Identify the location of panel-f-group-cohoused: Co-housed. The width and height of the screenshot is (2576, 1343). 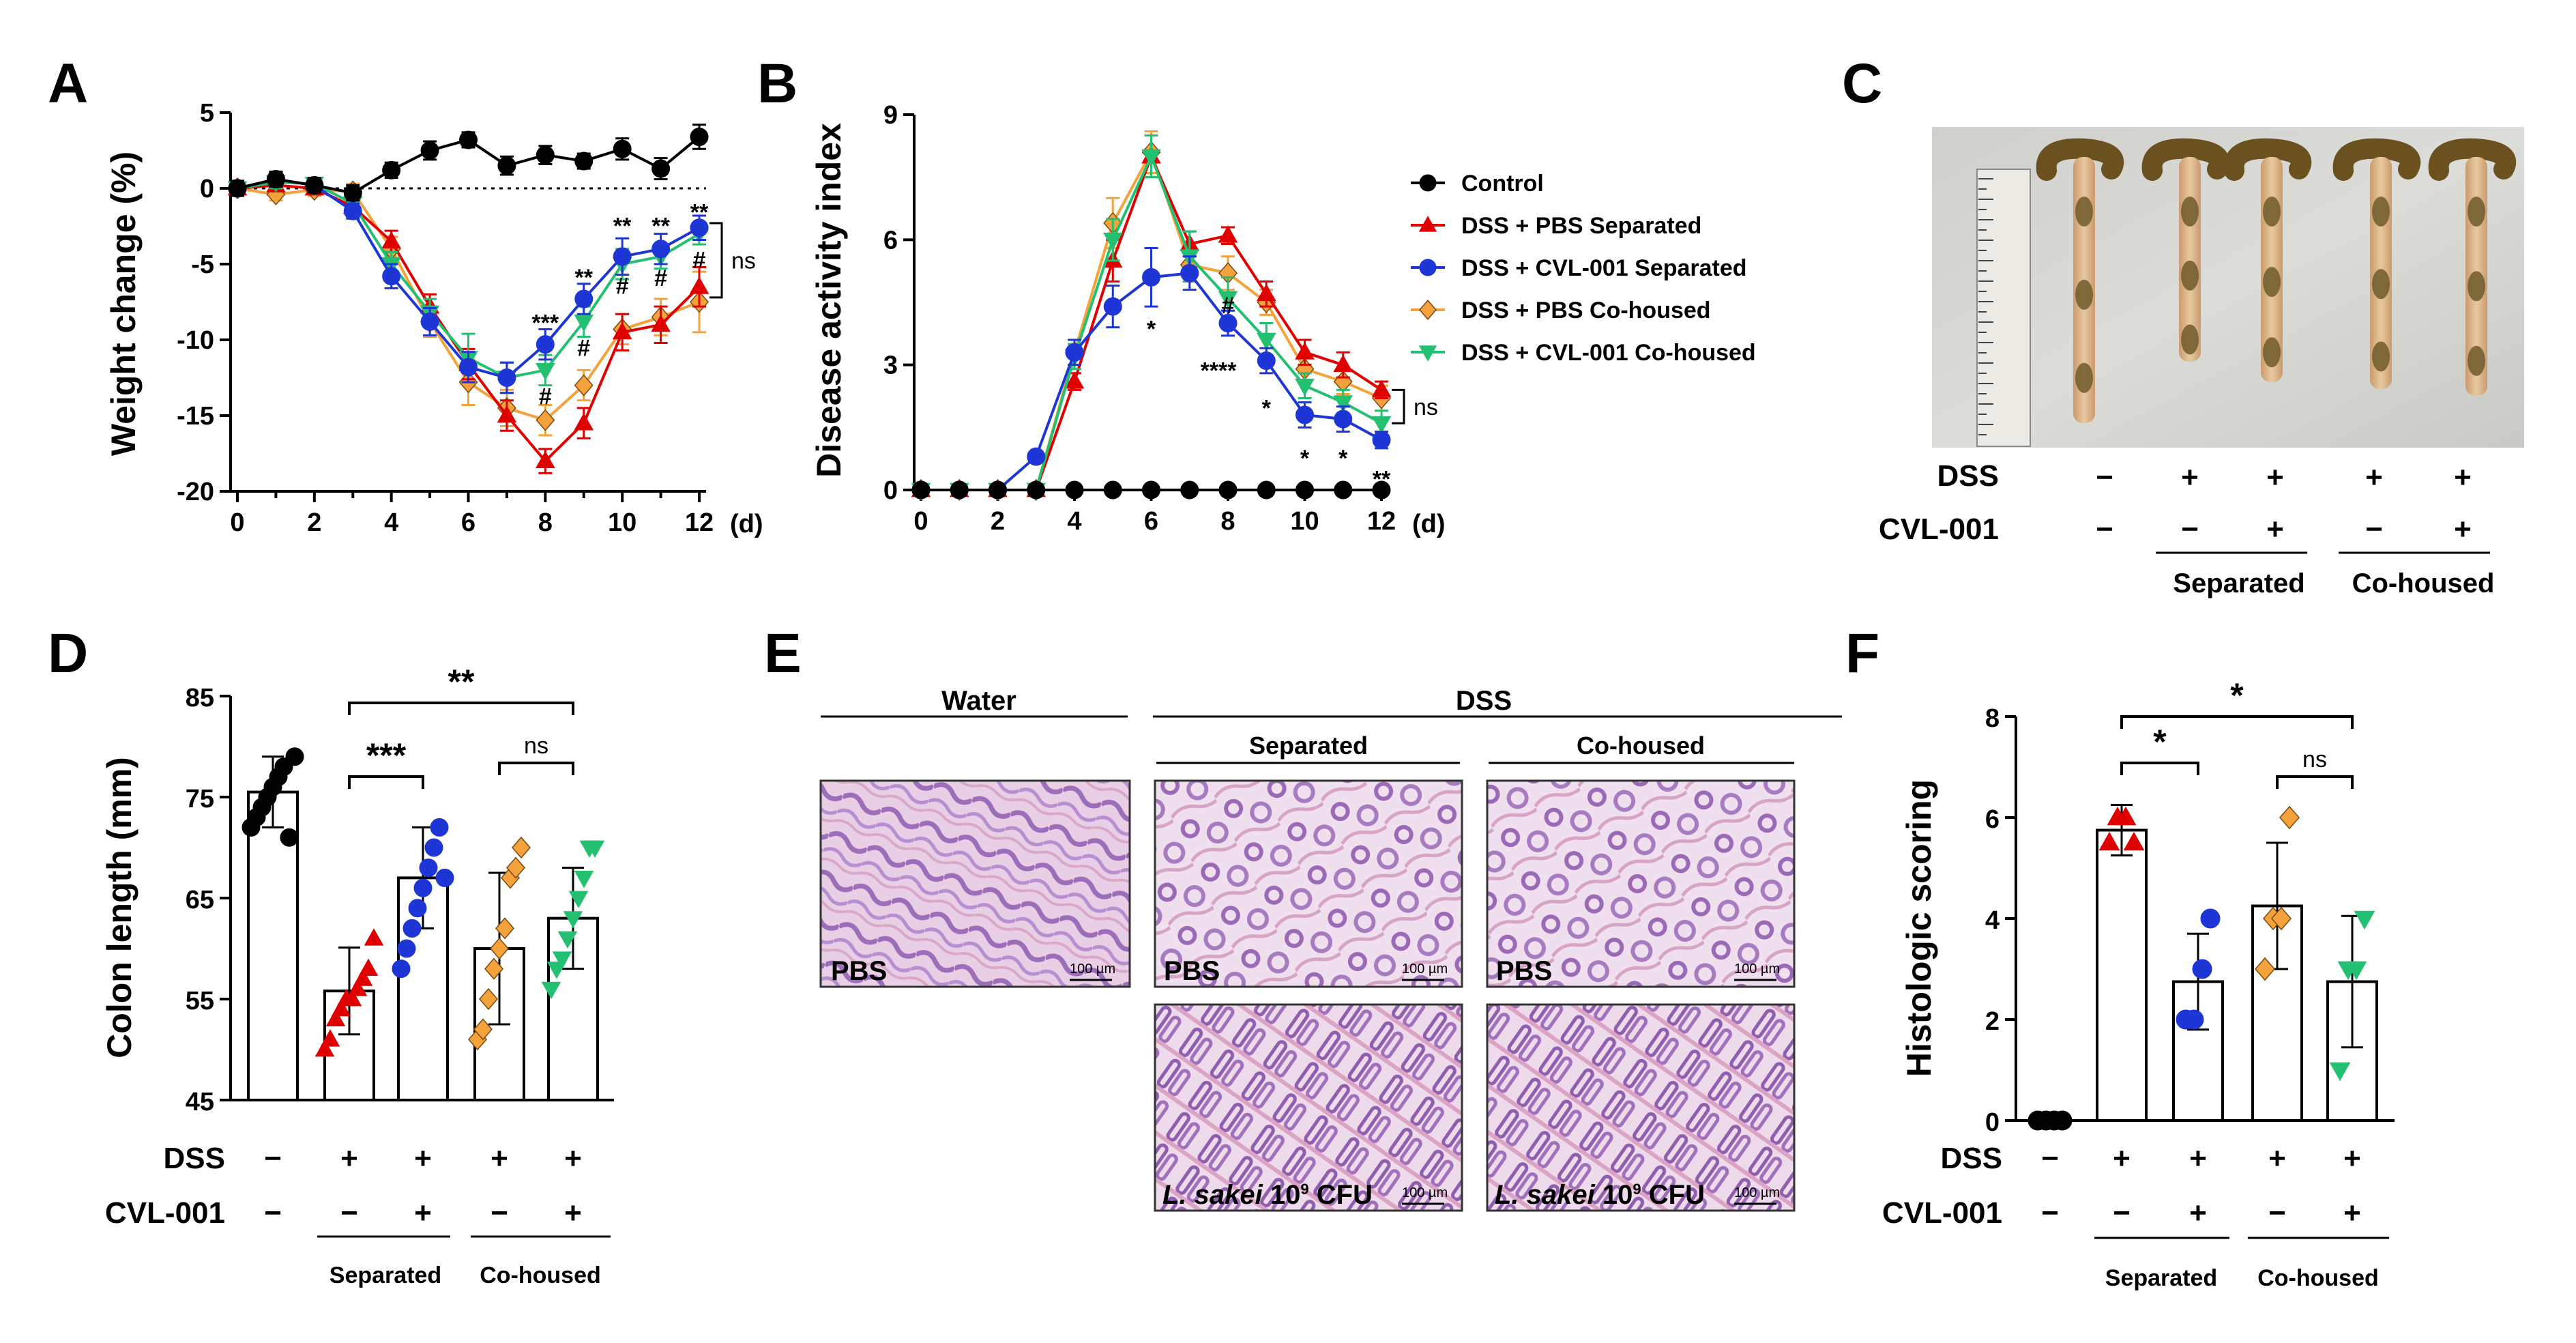
(2318, 1278).